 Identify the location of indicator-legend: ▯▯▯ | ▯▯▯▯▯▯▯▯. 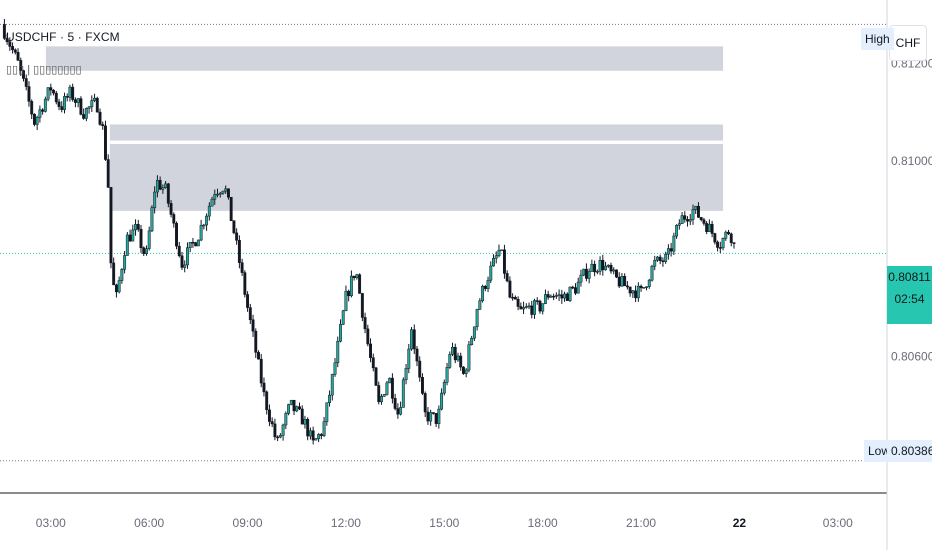
(44, 70).